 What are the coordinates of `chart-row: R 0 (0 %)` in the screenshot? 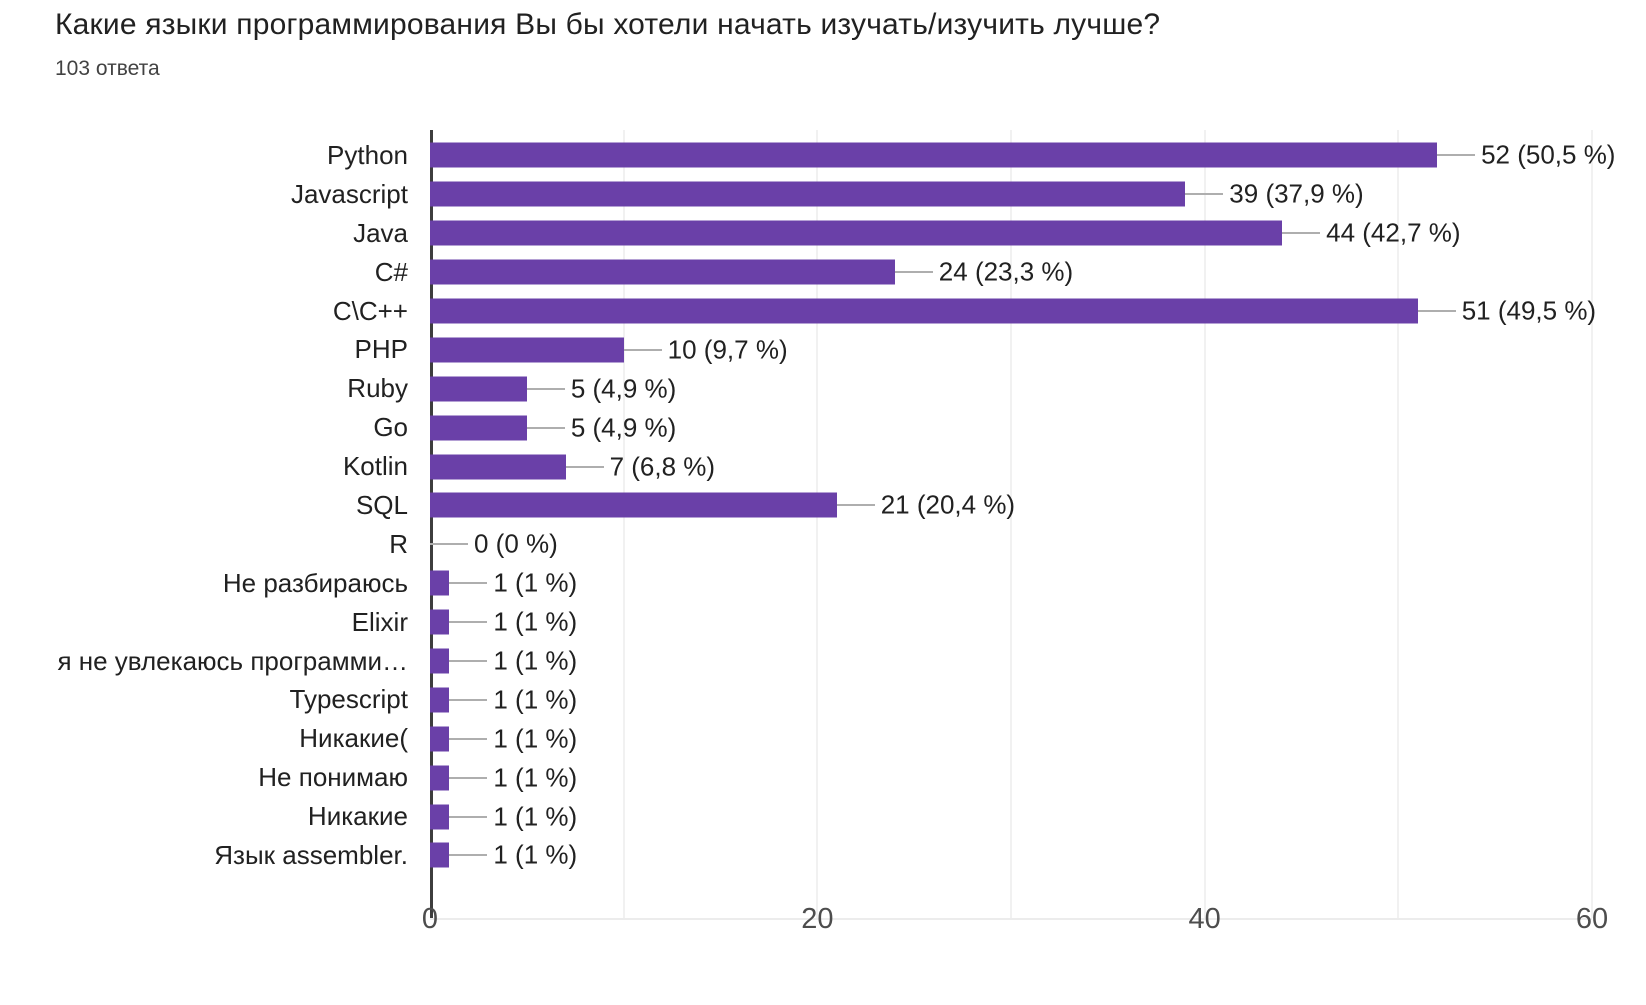 It's located at (823, 544).